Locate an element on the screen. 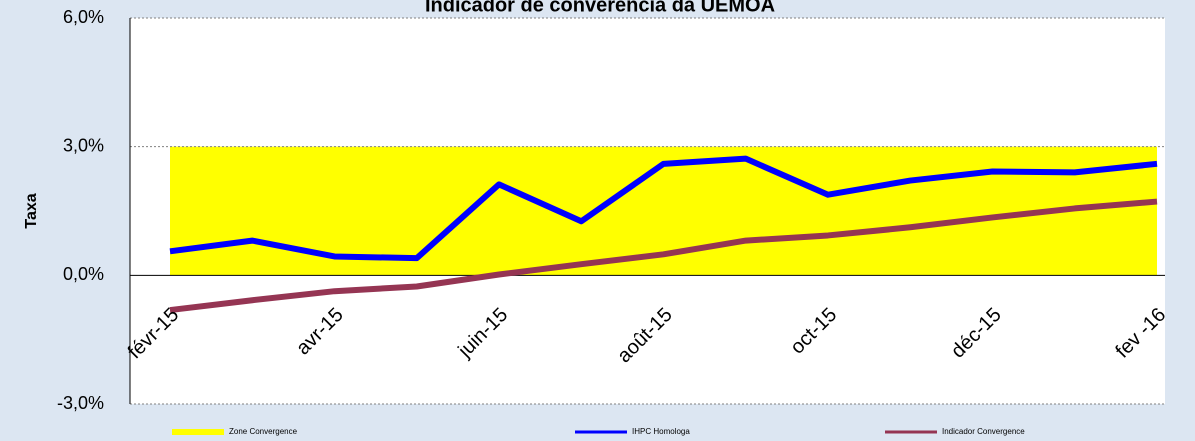  y-tick-label: 0,0% is located at coordinates (83, 274).